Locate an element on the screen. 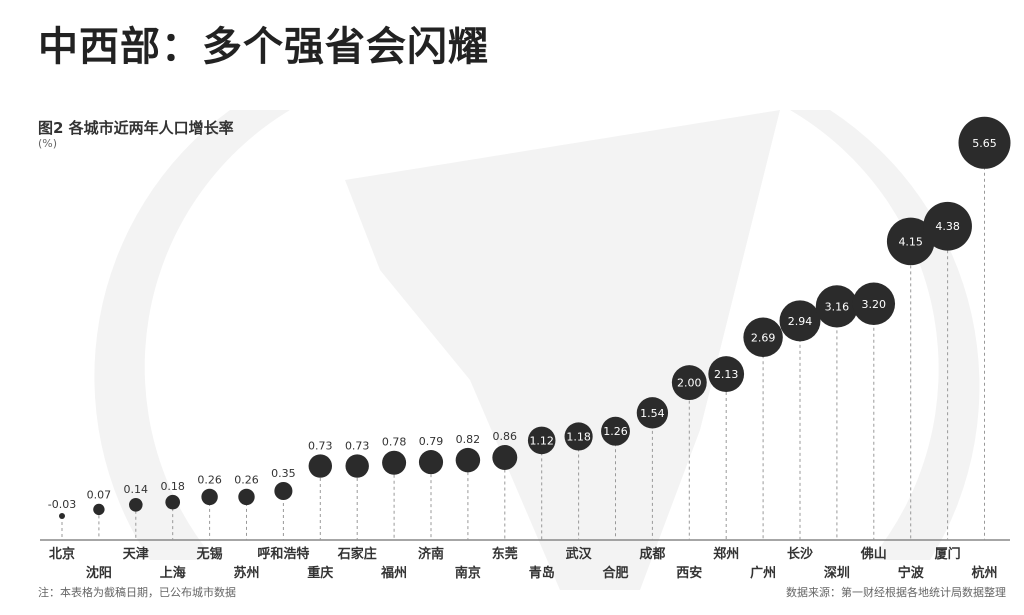 Image resolution: width=1024 pixels, height=615 pixels. x-tick-label: 沈阳 is located at coordinates (99, 573).